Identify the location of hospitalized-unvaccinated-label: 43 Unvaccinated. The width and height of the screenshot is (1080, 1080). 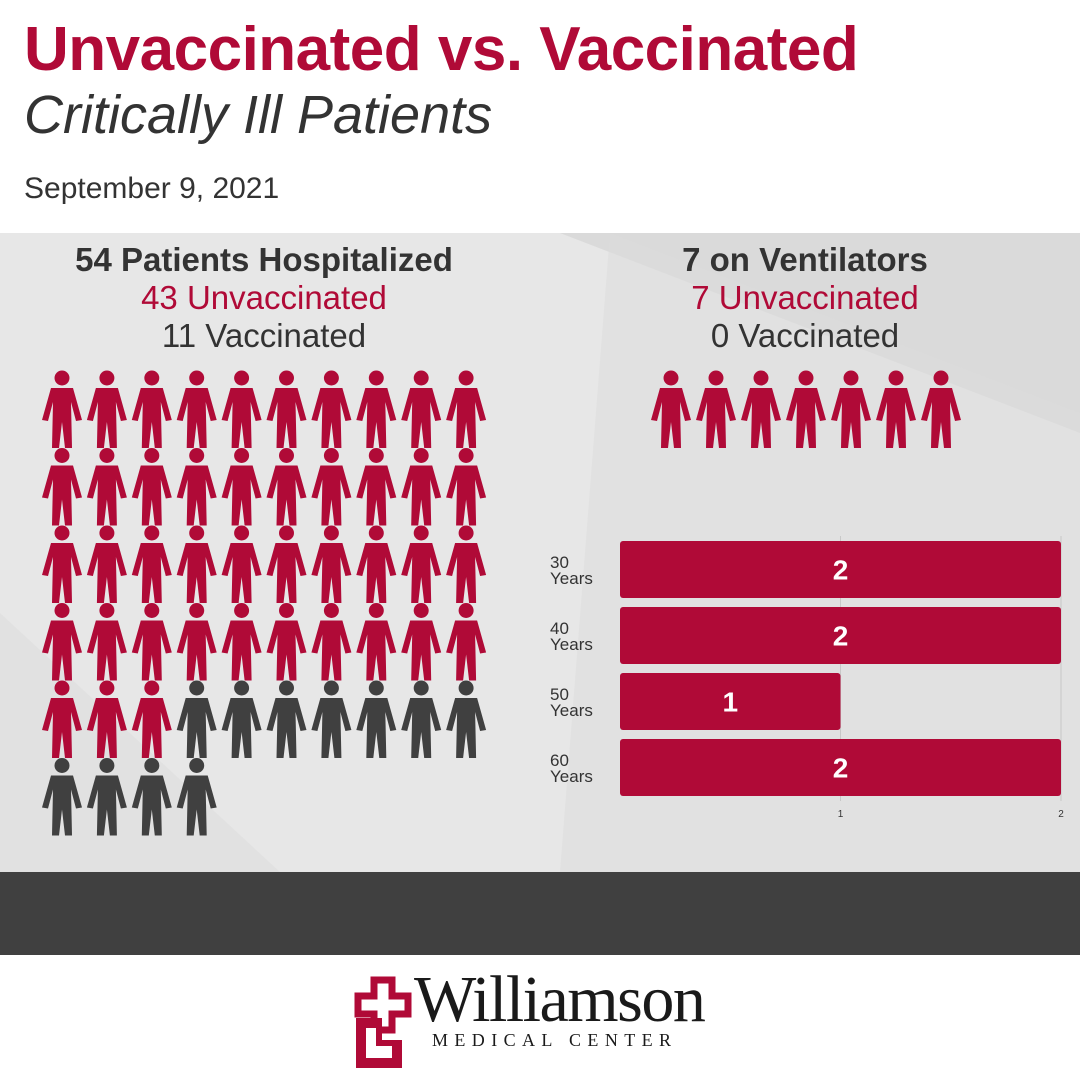
(264, 297).